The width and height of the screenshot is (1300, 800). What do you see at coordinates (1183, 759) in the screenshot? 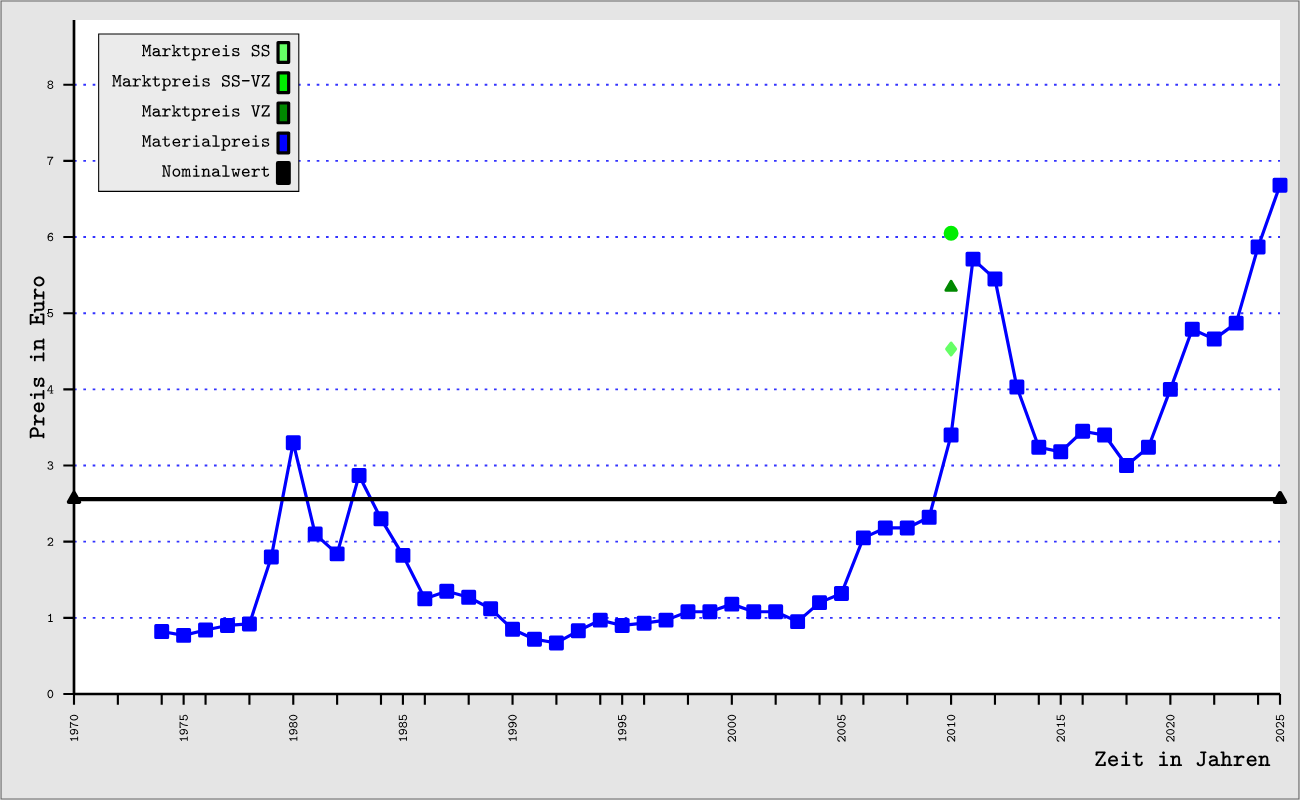
I see `x-axis-title: Zeit in Jahren` at bounding box center [1183, 759].